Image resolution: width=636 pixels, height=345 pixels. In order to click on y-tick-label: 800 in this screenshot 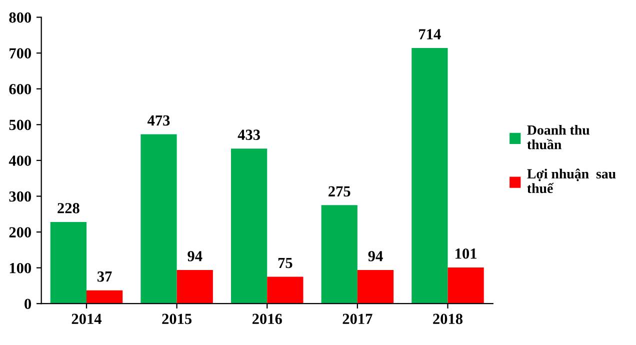, I will do `click(20, 17)`.